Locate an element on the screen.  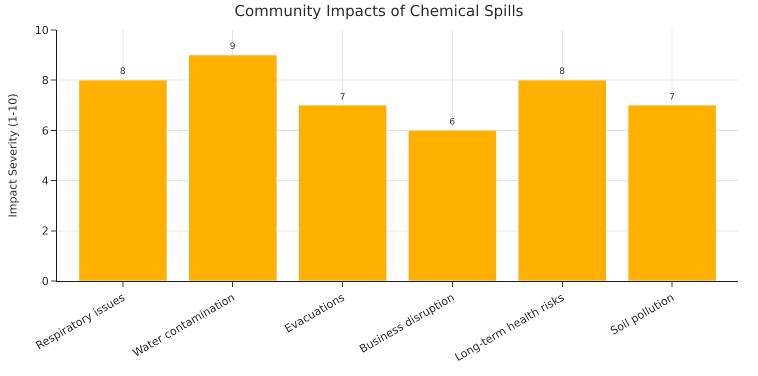
y-tick-label: 6 is located at coordinates (45, 131).